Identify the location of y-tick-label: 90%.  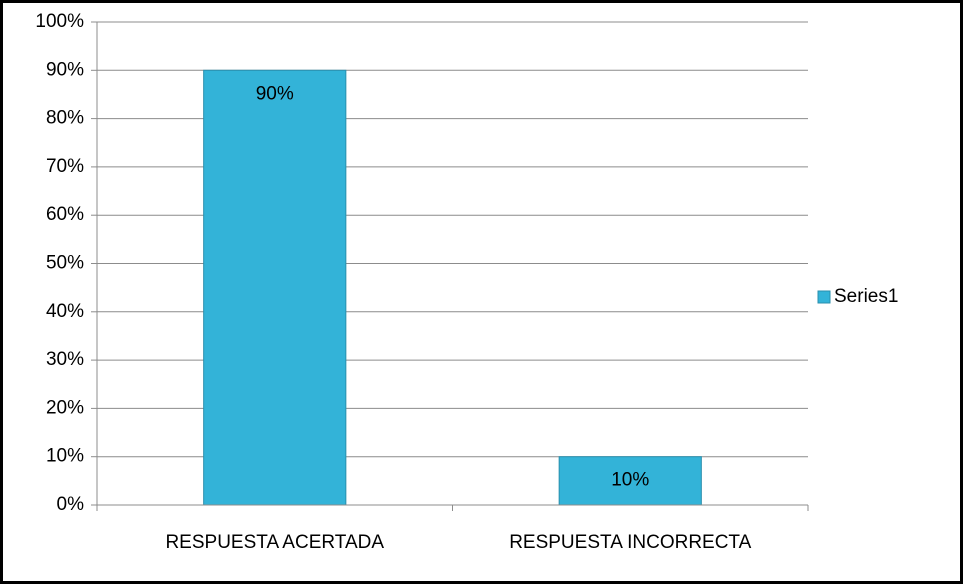
(65, 69).